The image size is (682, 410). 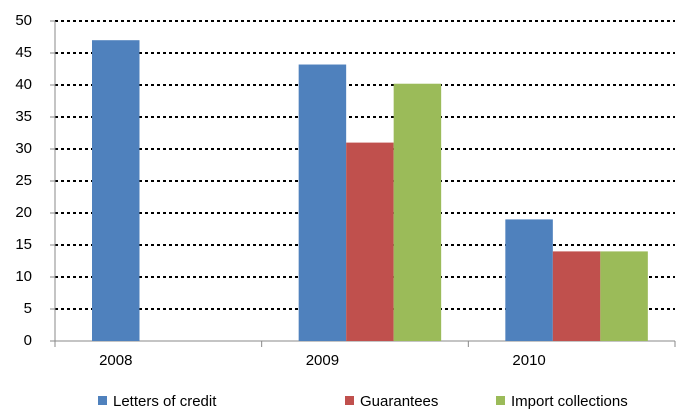 What do you see at coordinates (23, 148) in the screenshot?
I see `y-tick-label: 30` at bounding box center [23, 148].